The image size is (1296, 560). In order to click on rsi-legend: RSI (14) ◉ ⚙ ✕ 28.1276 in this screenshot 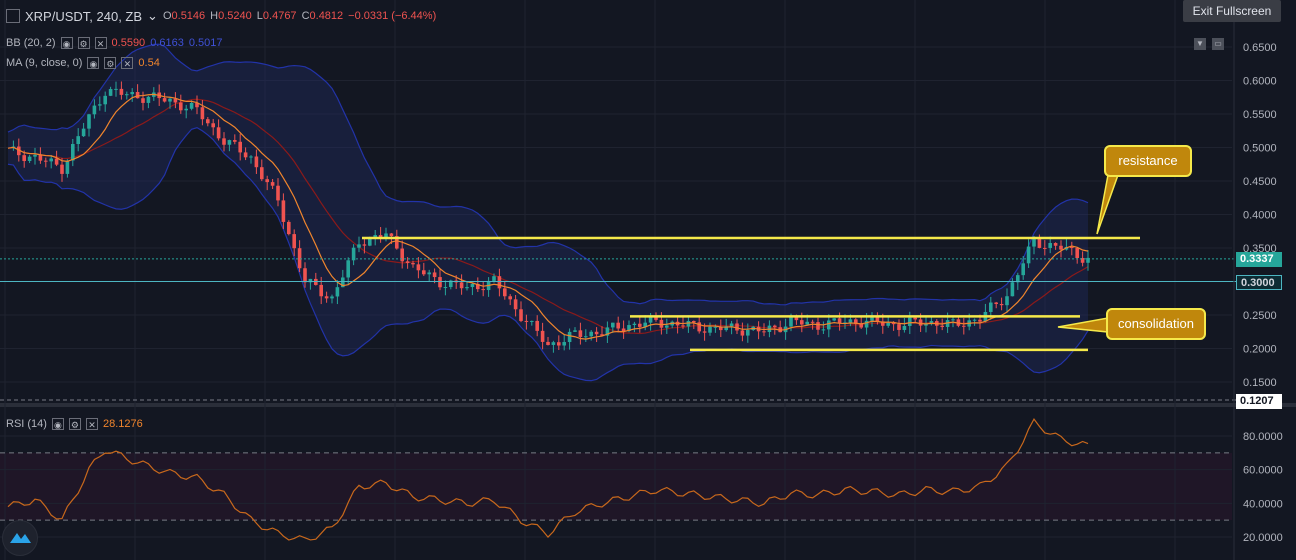, I will do `click(74, 424)`.